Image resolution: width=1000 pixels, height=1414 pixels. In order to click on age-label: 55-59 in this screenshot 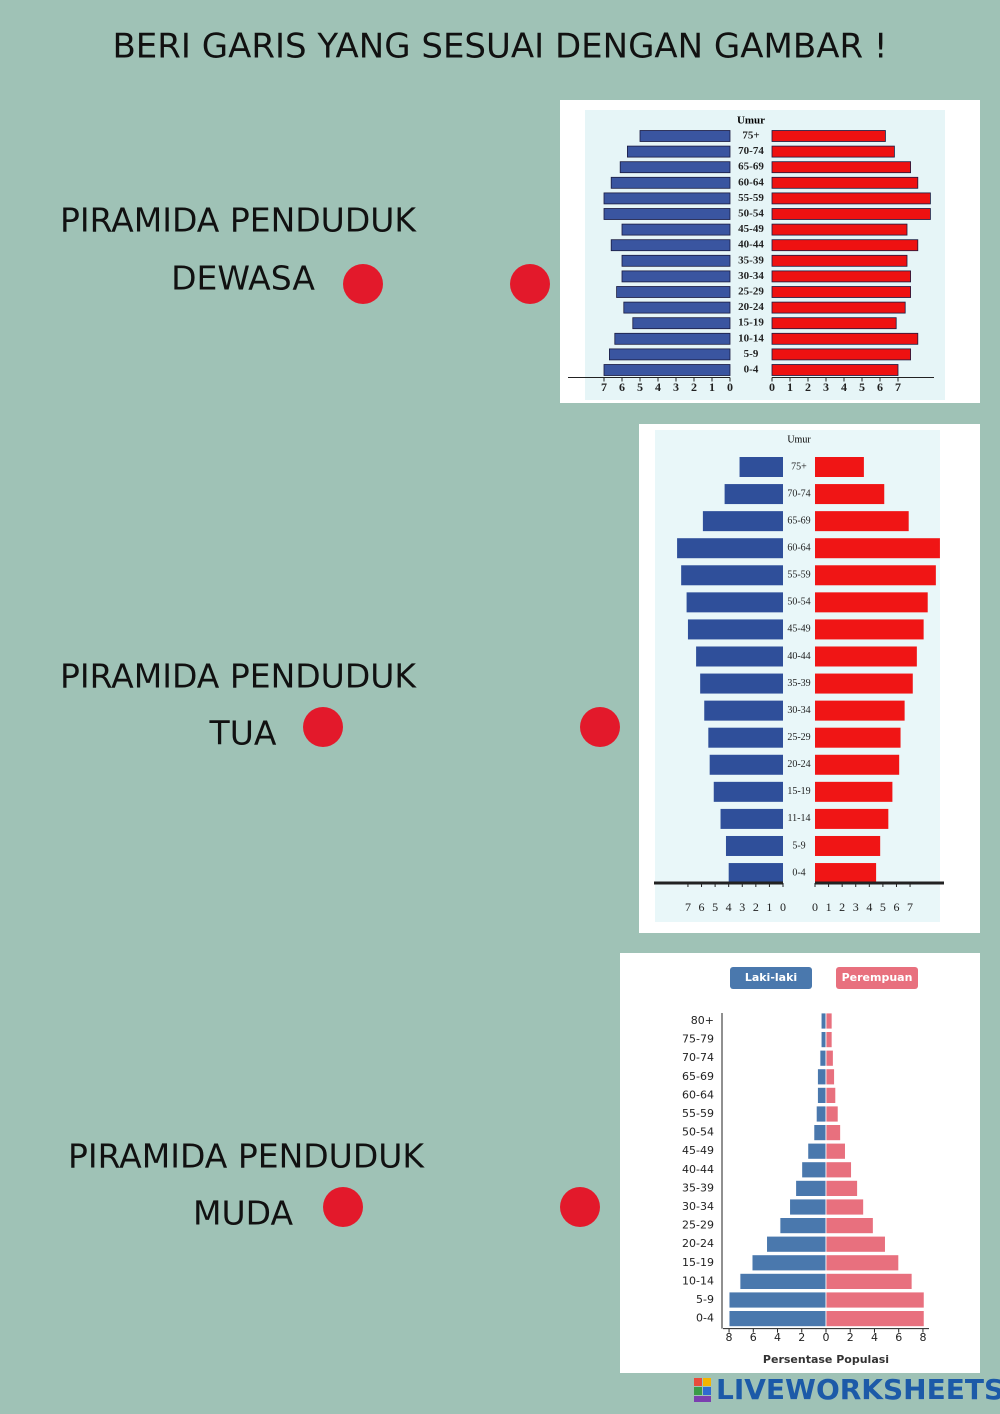, I will do `click(698, 1113)`.